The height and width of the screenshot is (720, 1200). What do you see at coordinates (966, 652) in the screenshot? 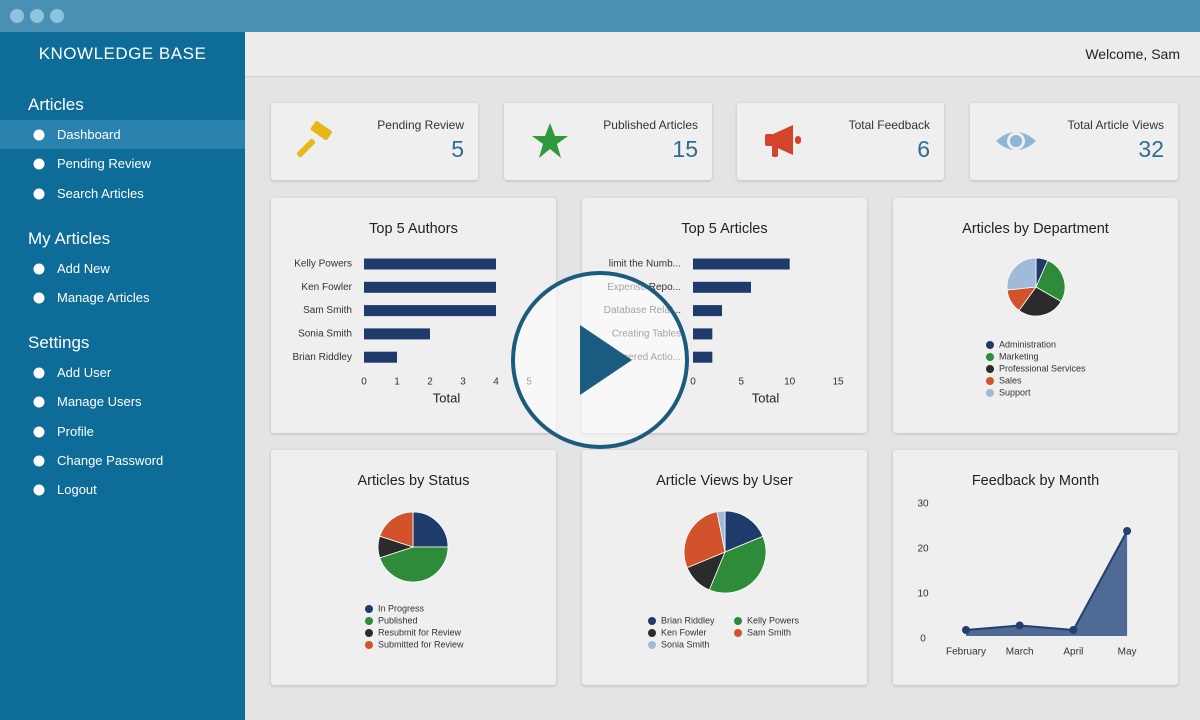
I see `x-tick-label: February` at bounding box center [966, 652].